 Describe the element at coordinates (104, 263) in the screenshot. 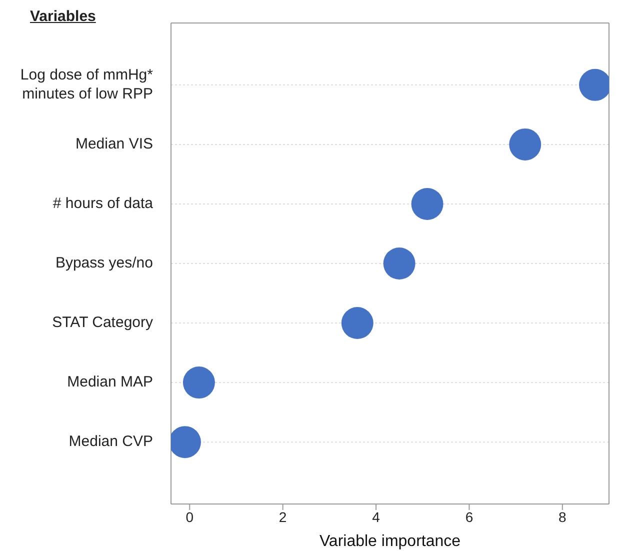

I see `y-tick-label: Bypass yes/no` at that location.